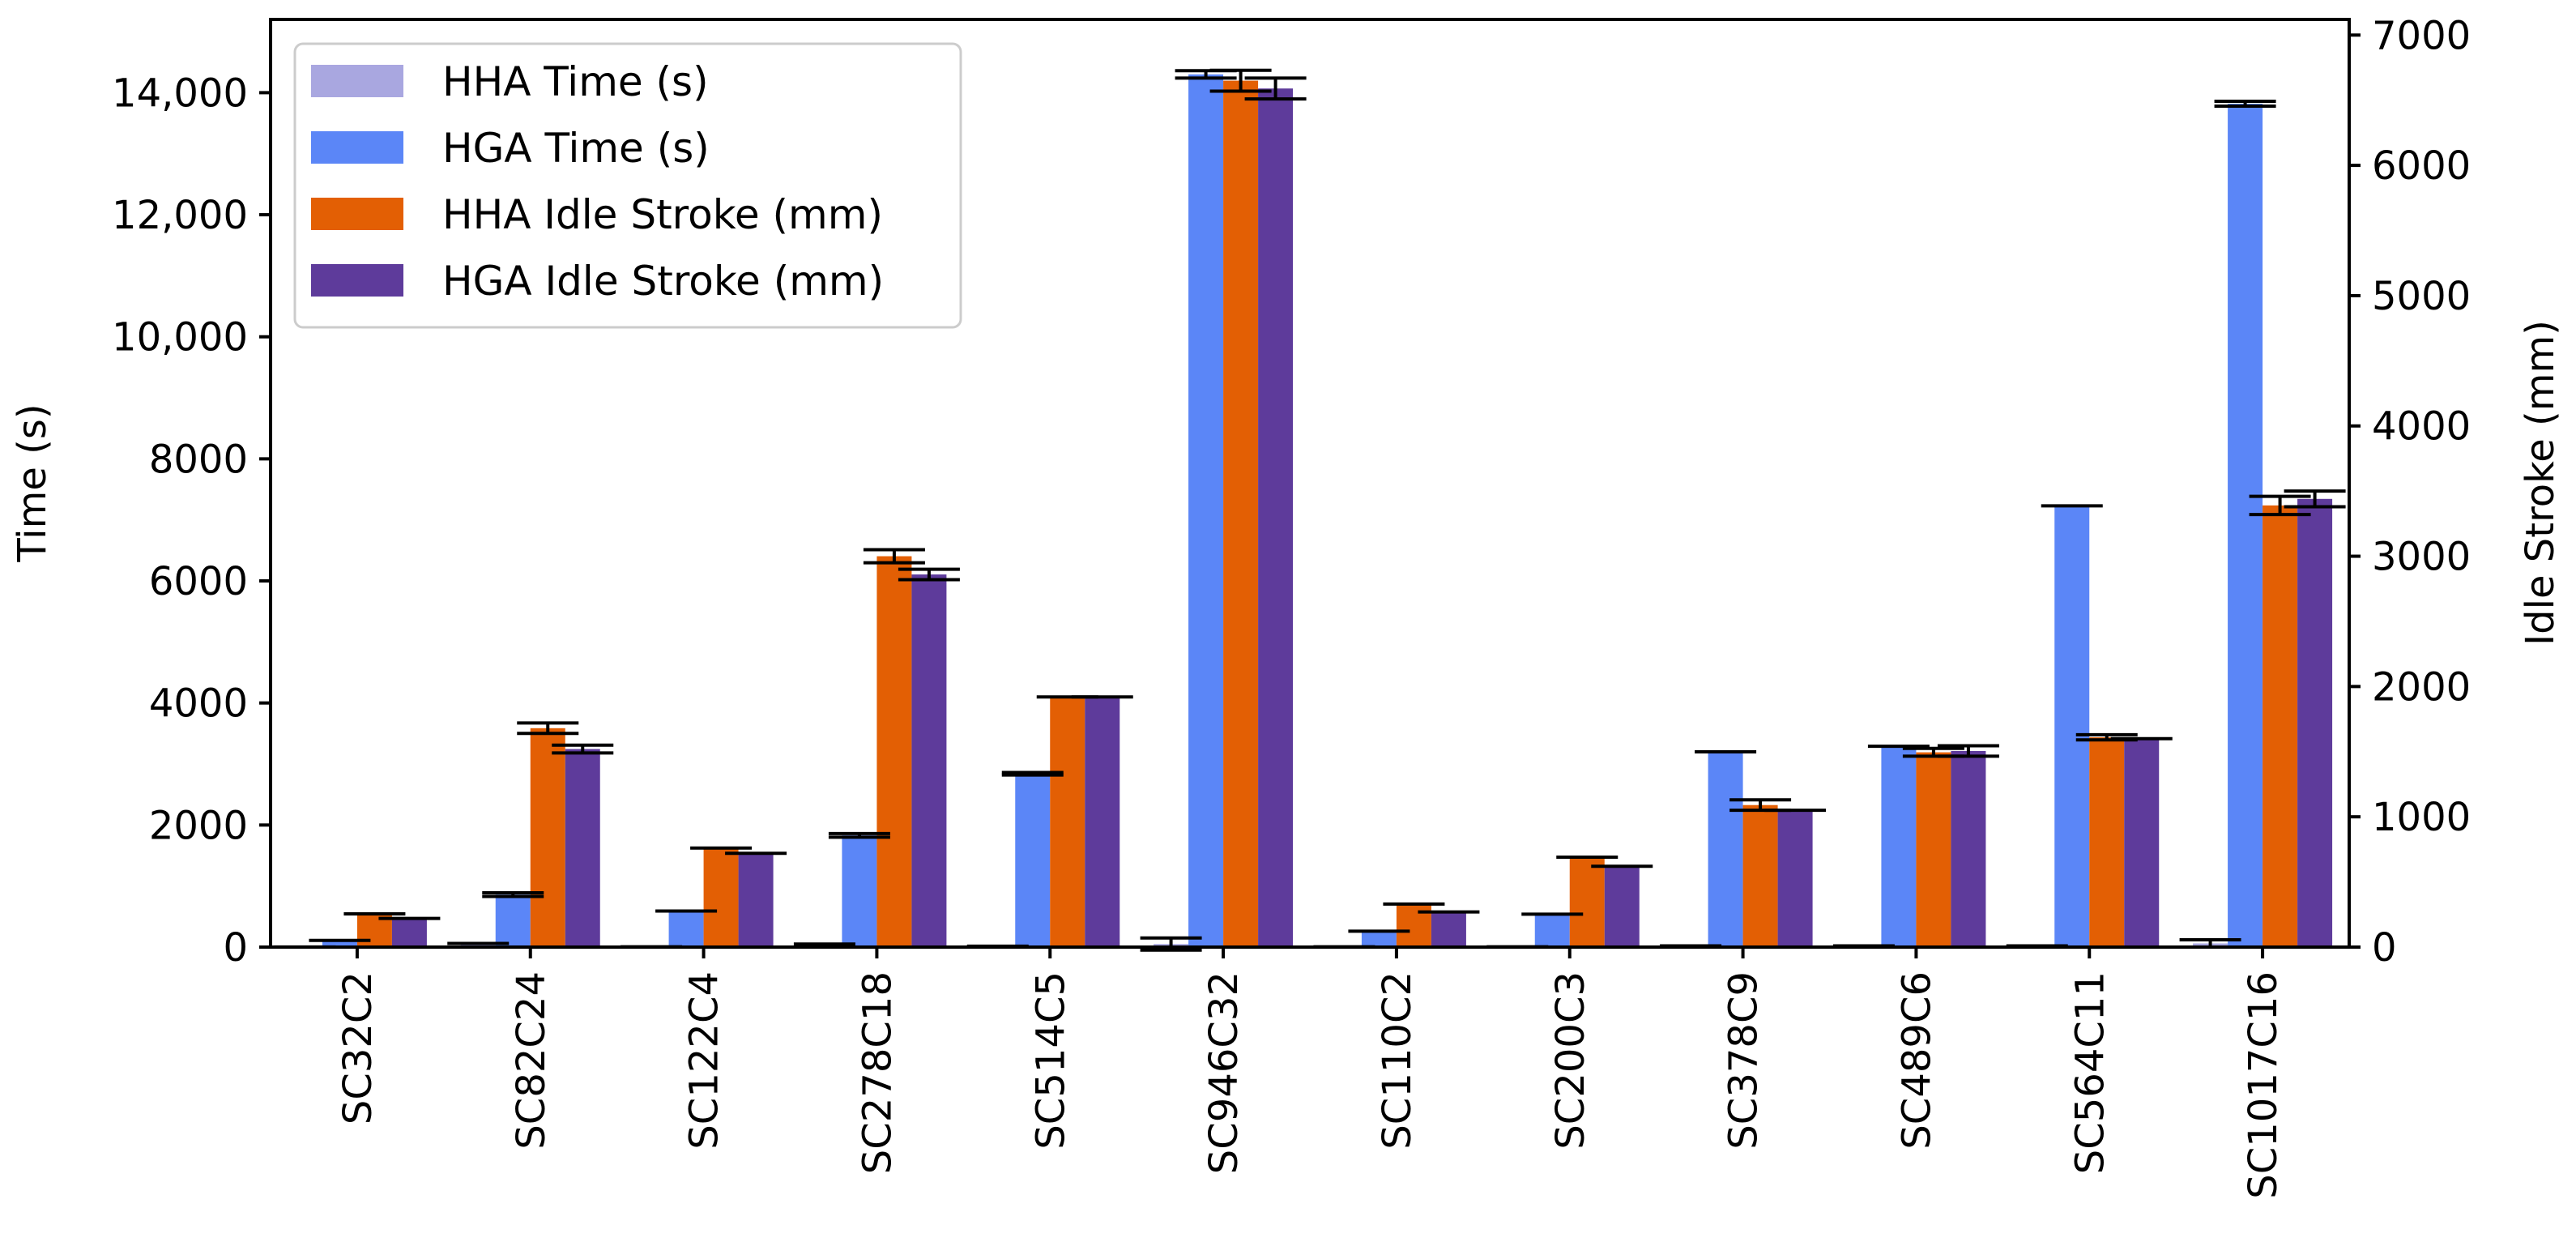 The height and width of the screenshot is (1259, 2576). I want to click on y-axis-title: Time (s), so click(32, 482).